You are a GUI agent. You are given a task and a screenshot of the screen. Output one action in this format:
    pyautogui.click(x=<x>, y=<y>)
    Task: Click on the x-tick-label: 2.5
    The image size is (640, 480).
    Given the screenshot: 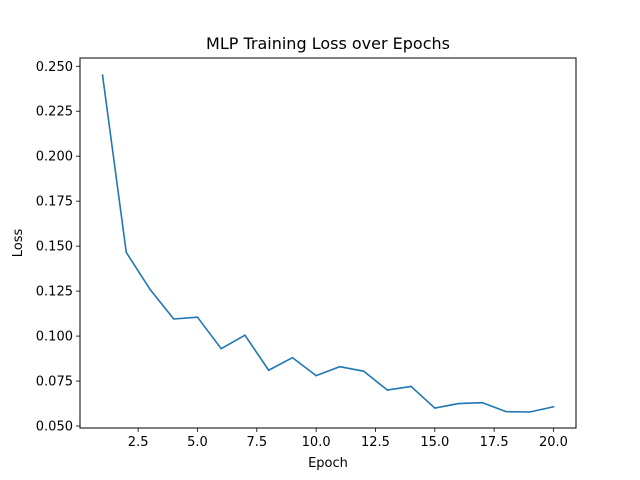 What is the action you would take?
    pyautogui.click(x=138, y=442)
    